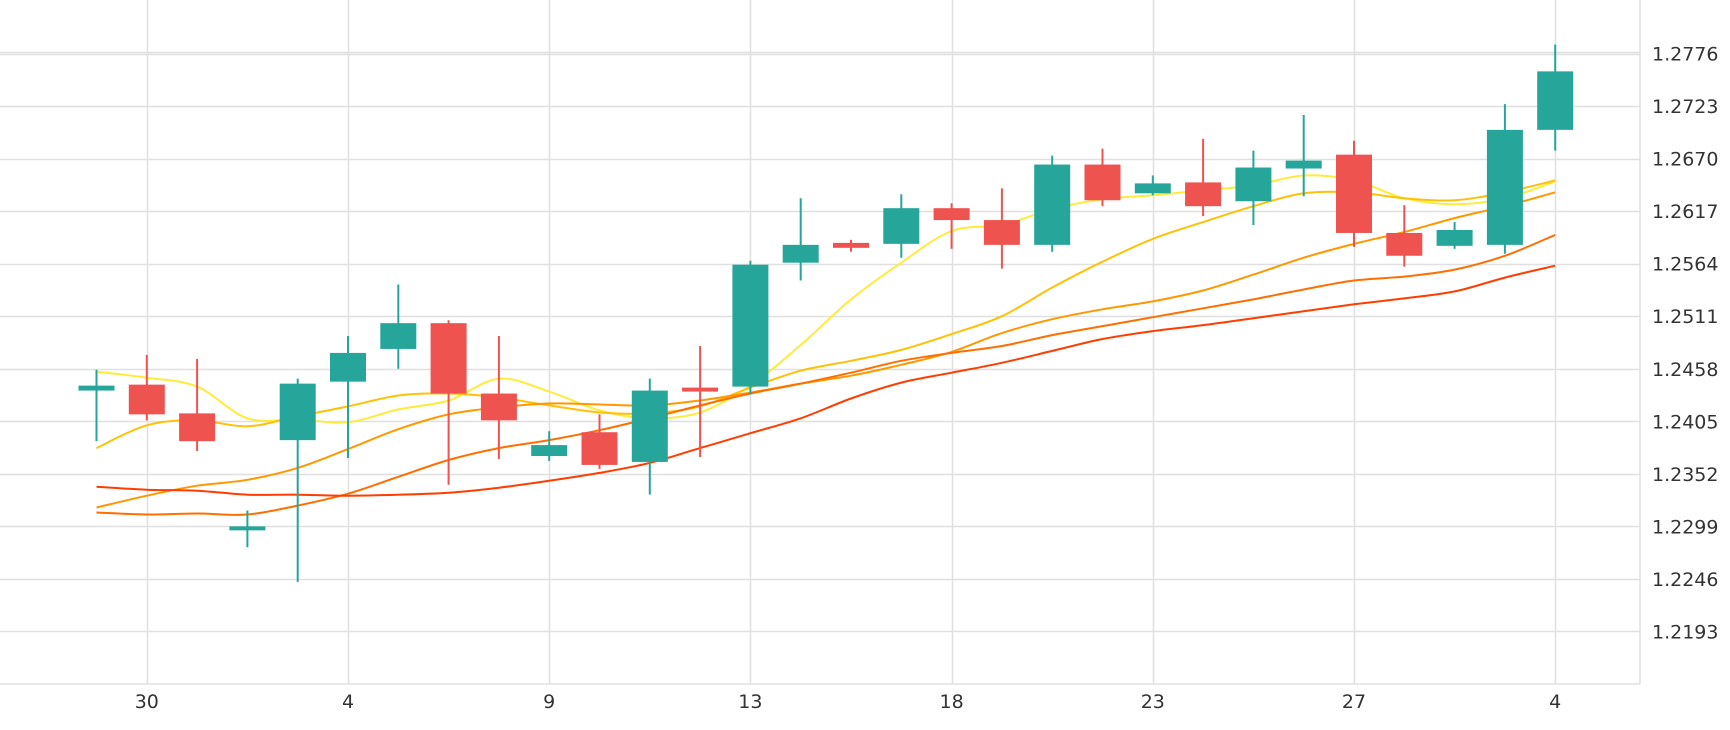 The height and width of the screenshot is (730, 1730). Describe the element at coordinates (1685, 527) in the screenshot. I see `y-tick-label: 1.2299` at that location.